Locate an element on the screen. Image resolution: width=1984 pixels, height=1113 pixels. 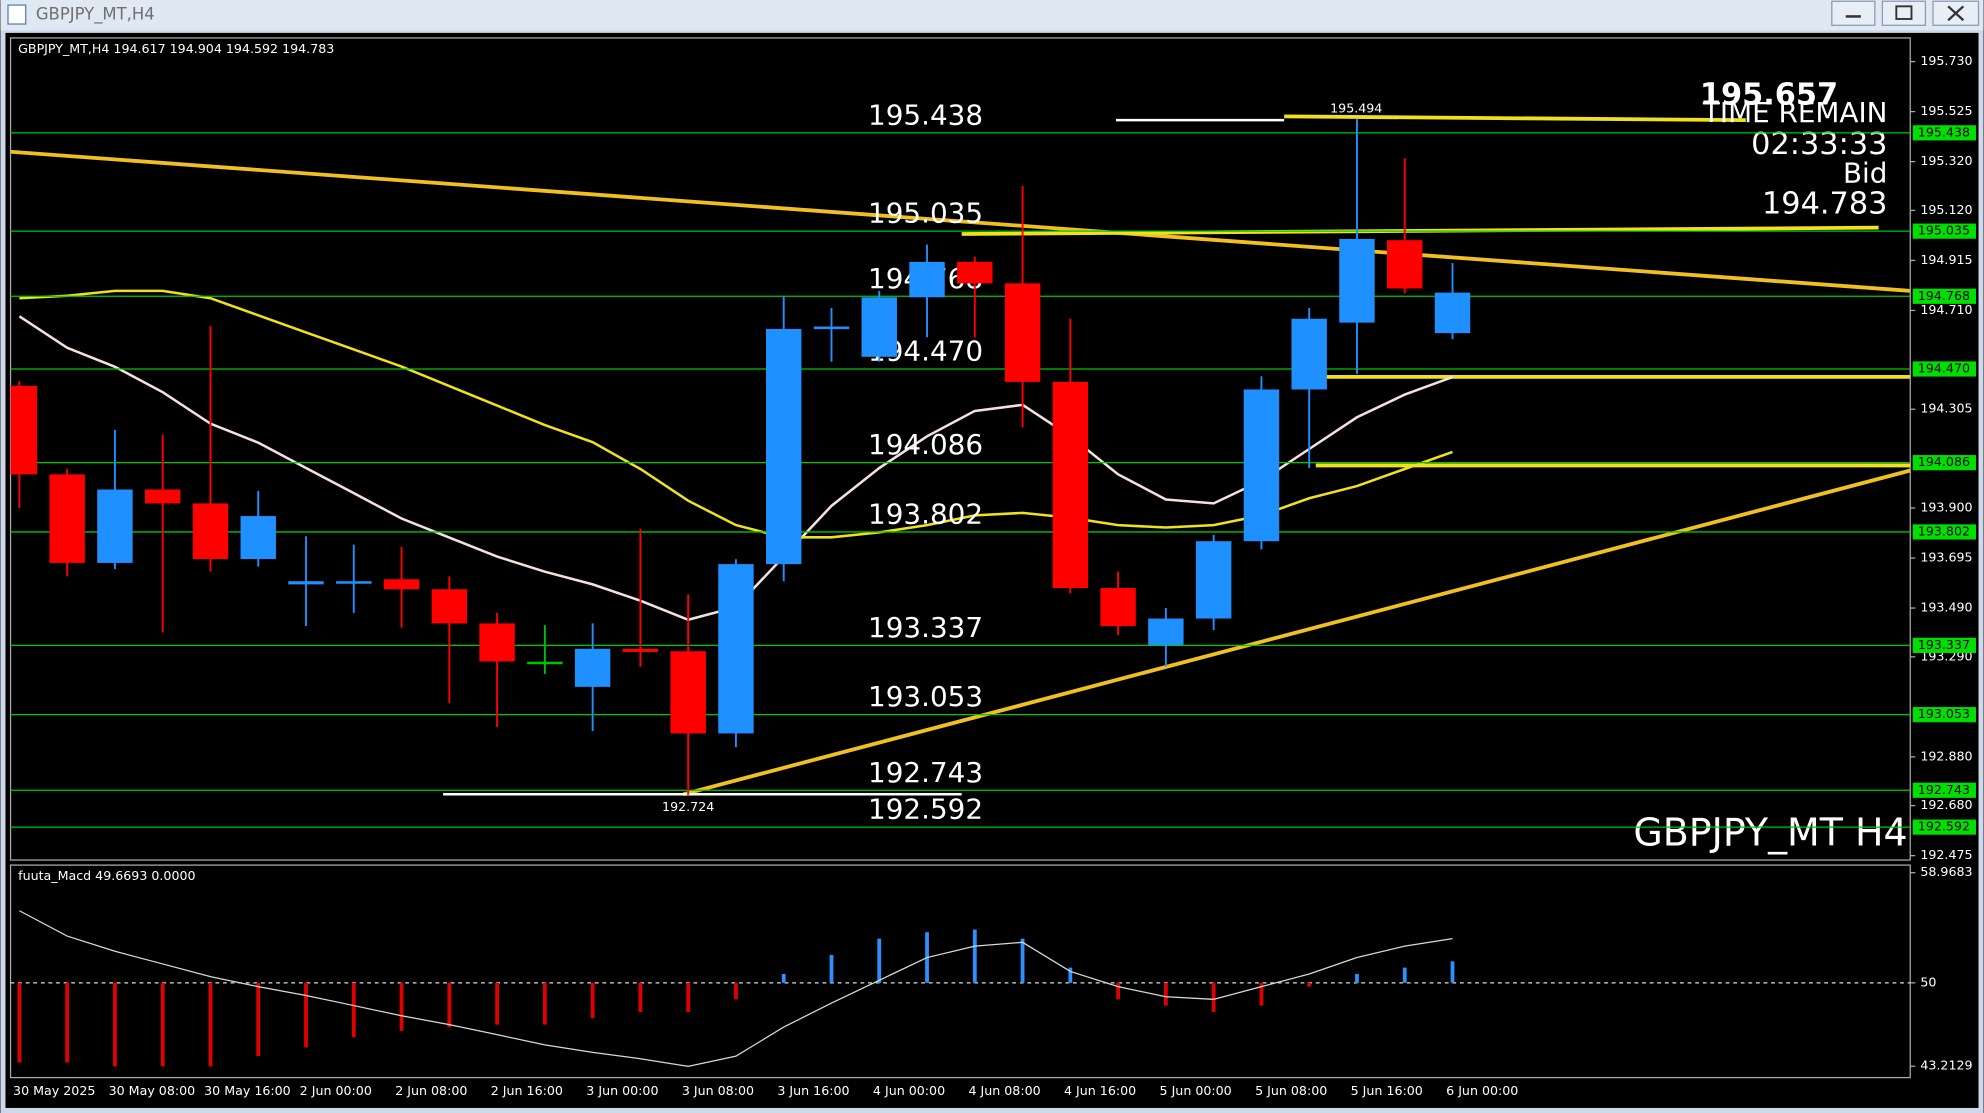
signal-line is located at coordinates (736, 989).